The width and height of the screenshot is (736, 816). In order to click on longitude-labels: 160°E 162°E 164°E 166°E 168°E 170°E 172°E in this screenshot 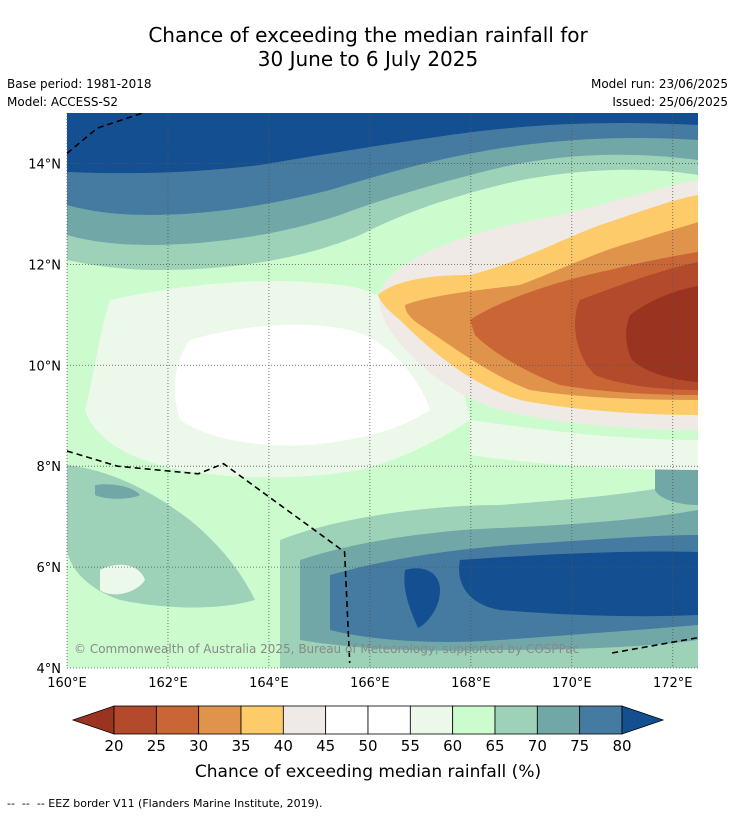, I will do `click(369, 683)`.